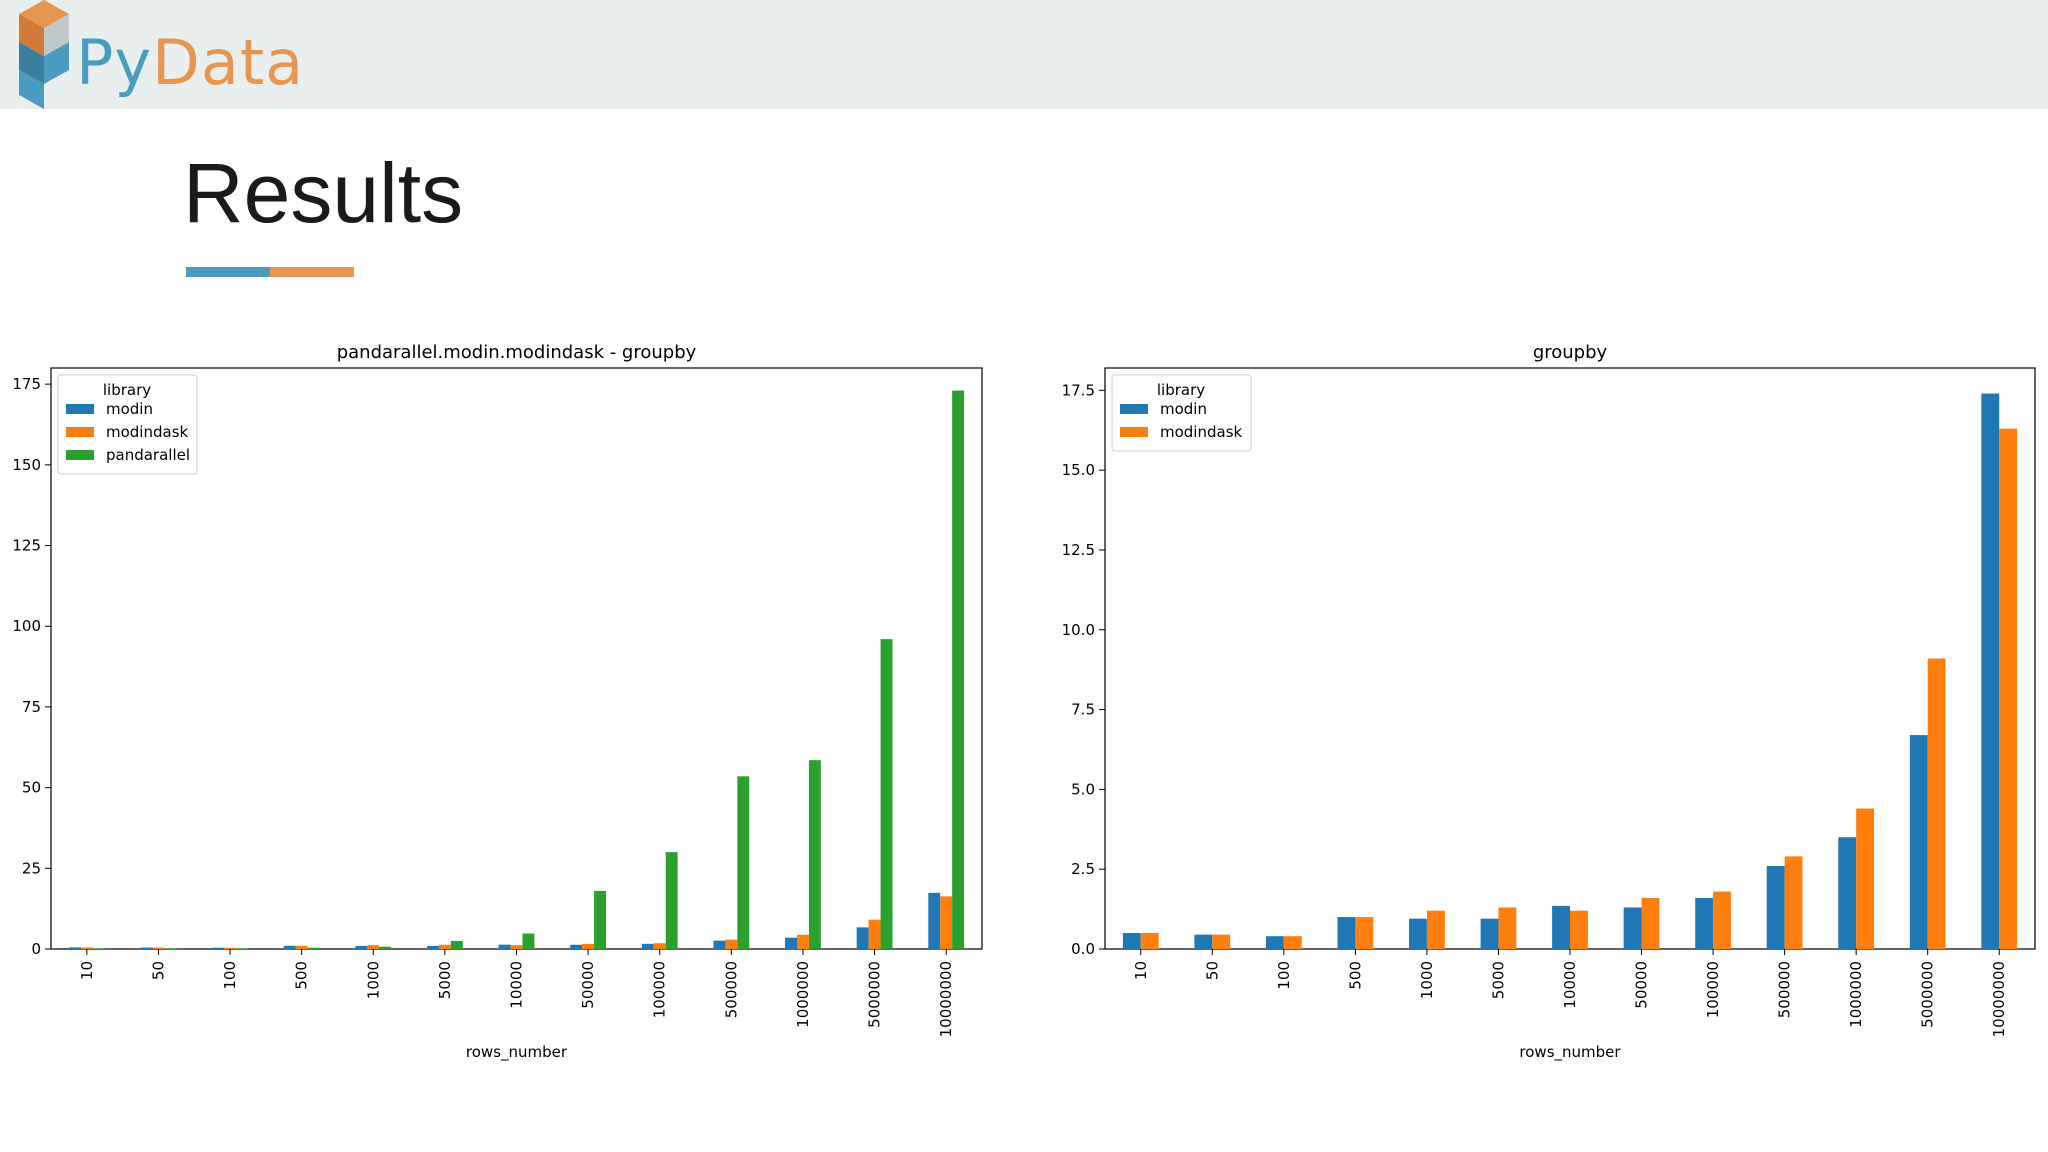  What do you see at coordinates (26, 384) in the screenshot?
I see `y-tick-label: 175` at bounding box center [26, 384].